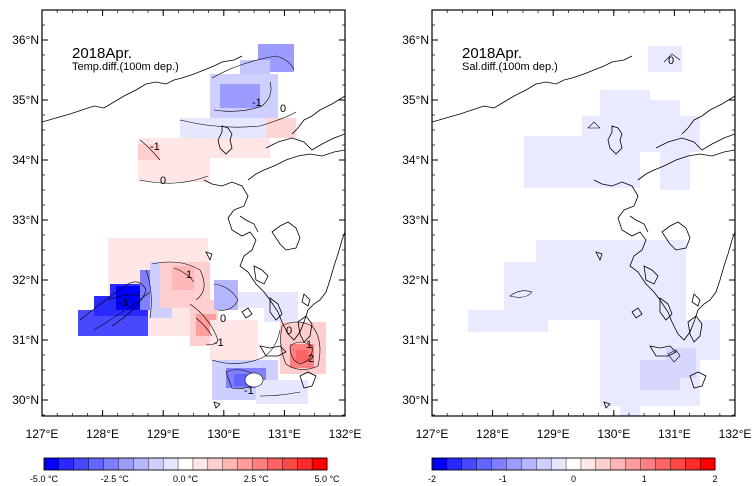 The height and width of the screenshot is (486, 753). Describe the element at coordinates (115, 479) in the screenshot. I see `colorbar-tick-label: -2.5 °C` at that location.